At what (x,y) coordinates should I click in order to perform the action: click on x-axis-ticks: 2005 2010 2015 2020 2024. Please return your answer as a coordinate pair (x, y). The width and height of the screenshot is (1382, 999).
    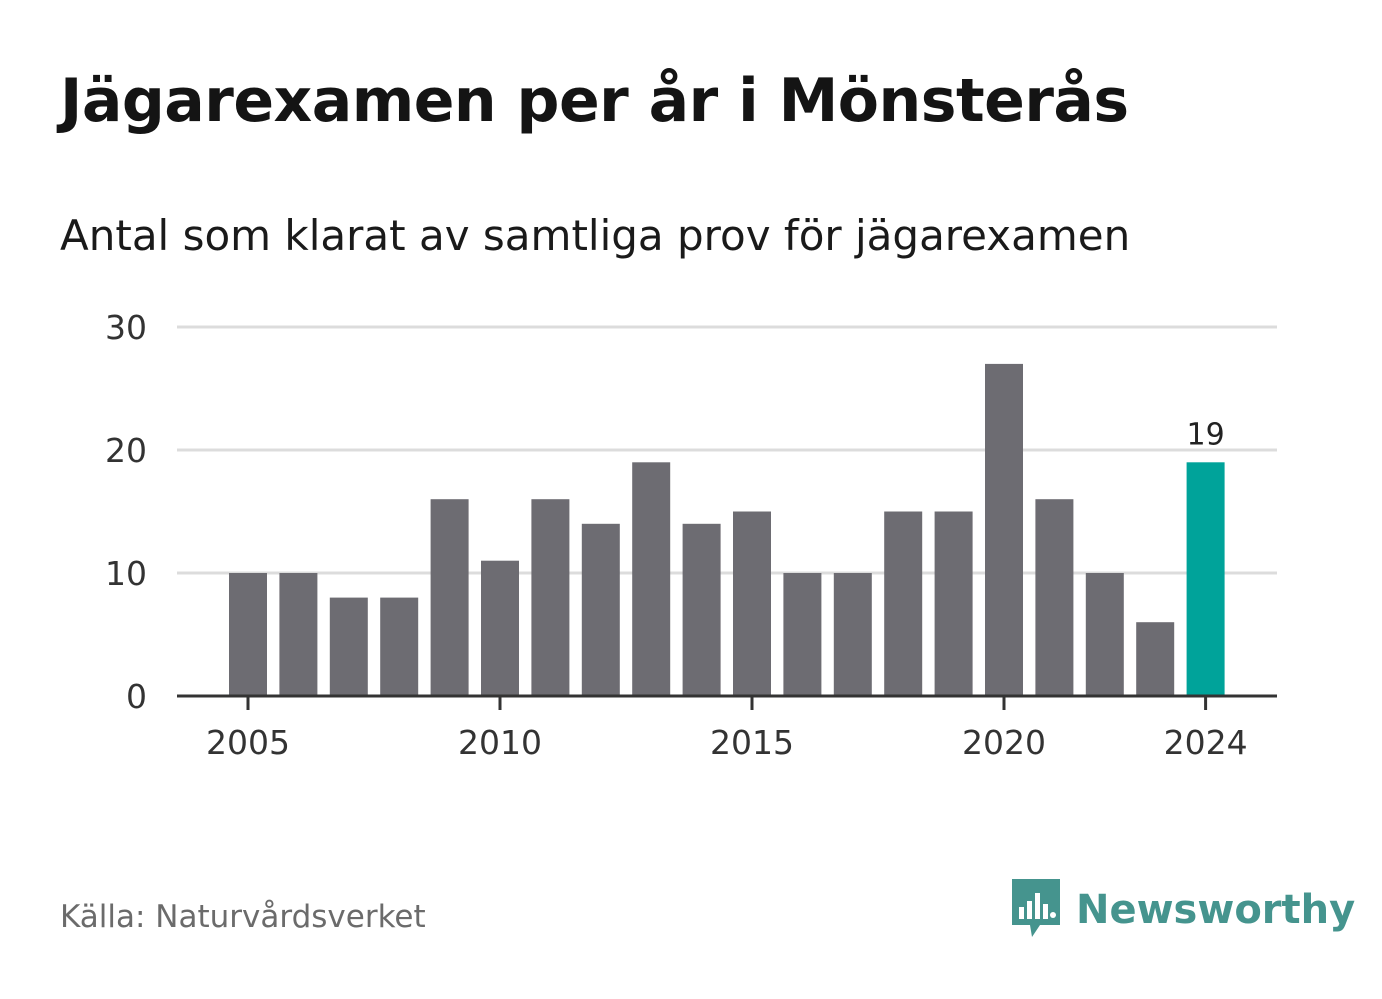
    Looking at the image, I should click on (727, 729).